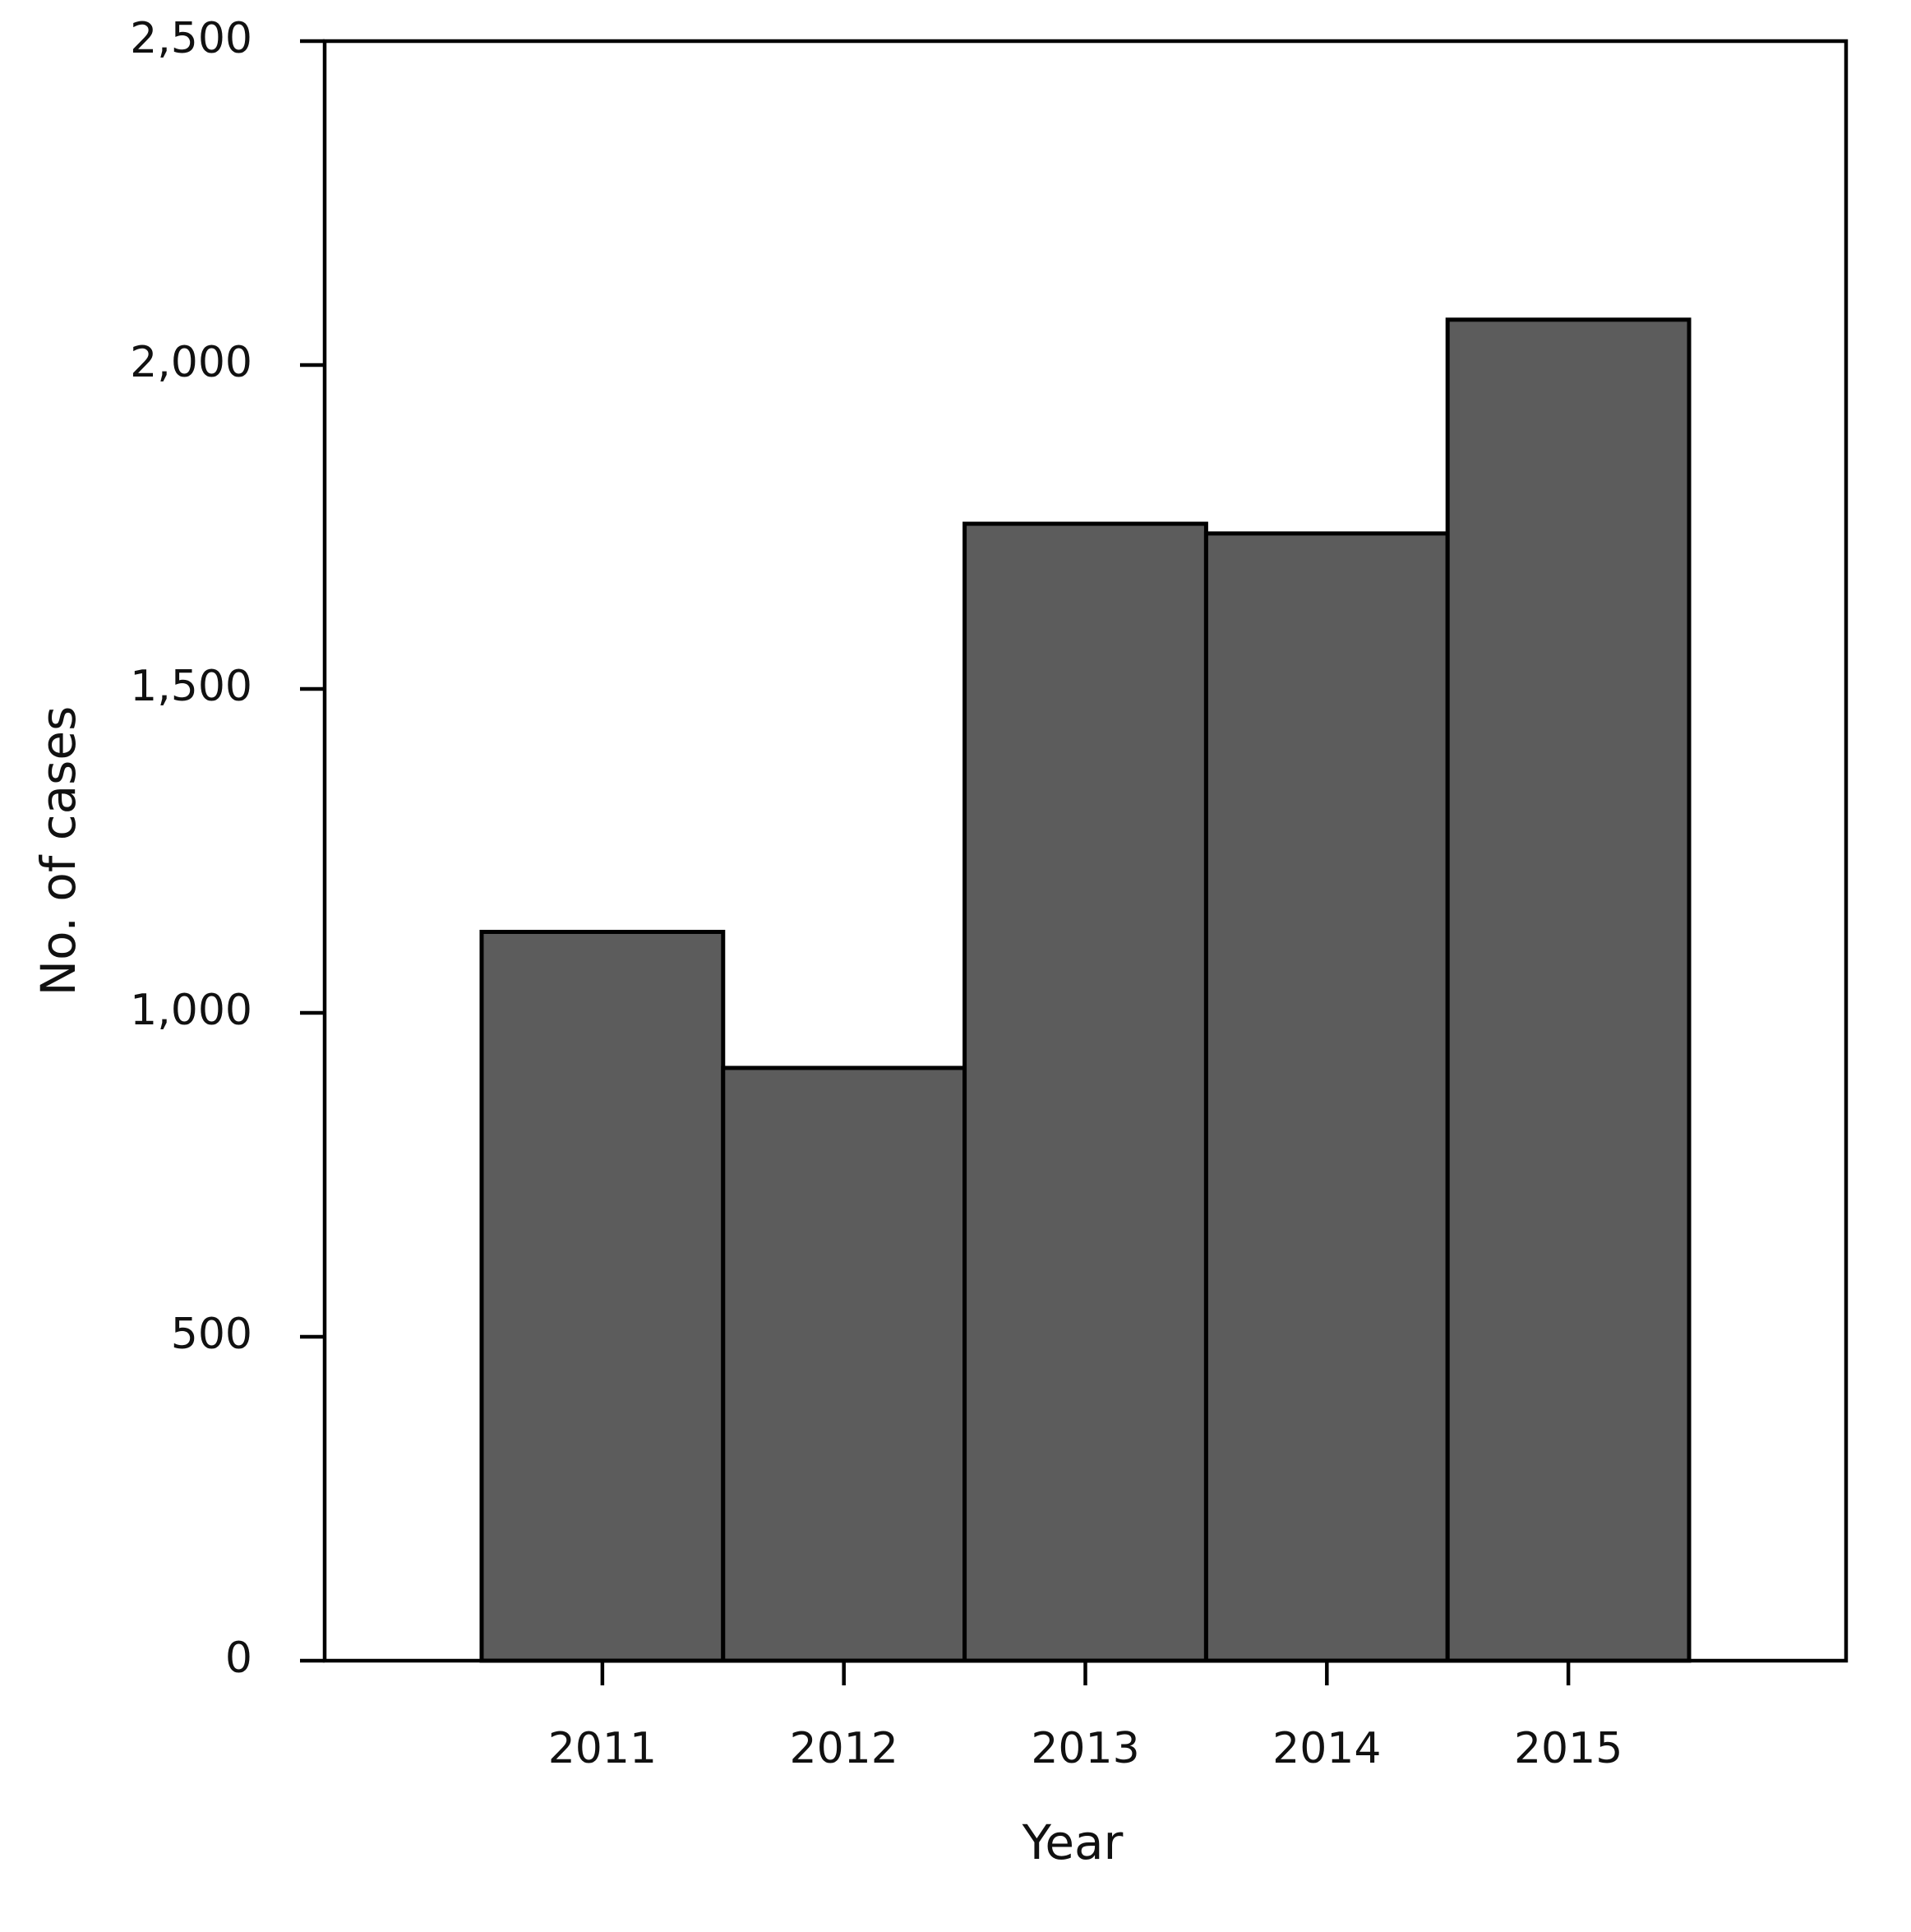  I want to click on y-tick-label: 500, so click(212, 1334).